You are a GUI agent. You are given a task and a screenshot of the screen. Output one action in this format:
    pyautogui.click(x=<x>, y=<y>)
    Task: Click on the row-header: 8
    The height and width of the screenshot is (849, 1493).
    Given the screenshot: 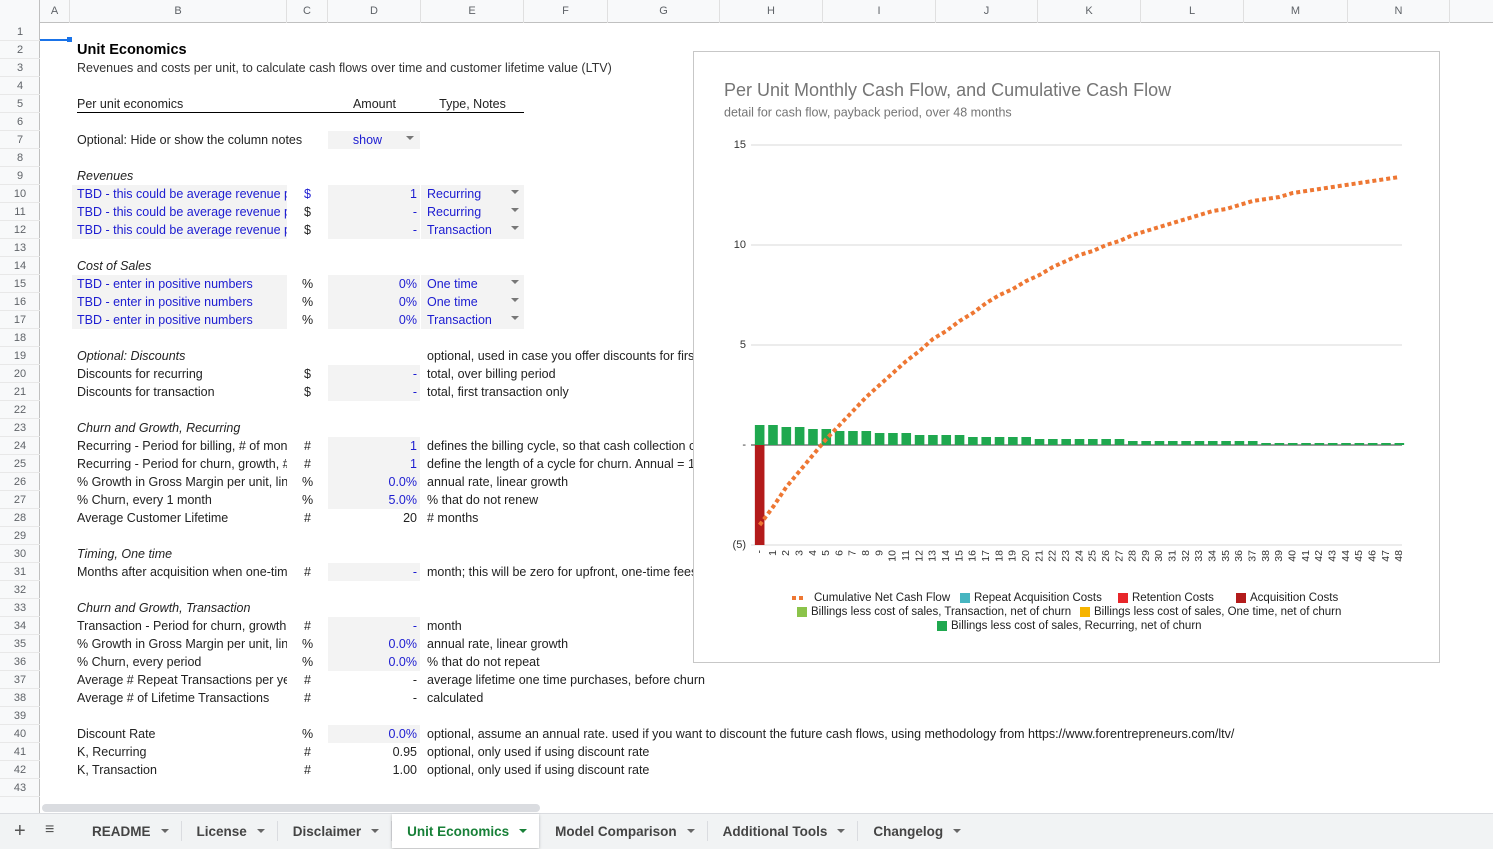 What is the action you would take?
    pyautogui.click(x=20, y=158)
    